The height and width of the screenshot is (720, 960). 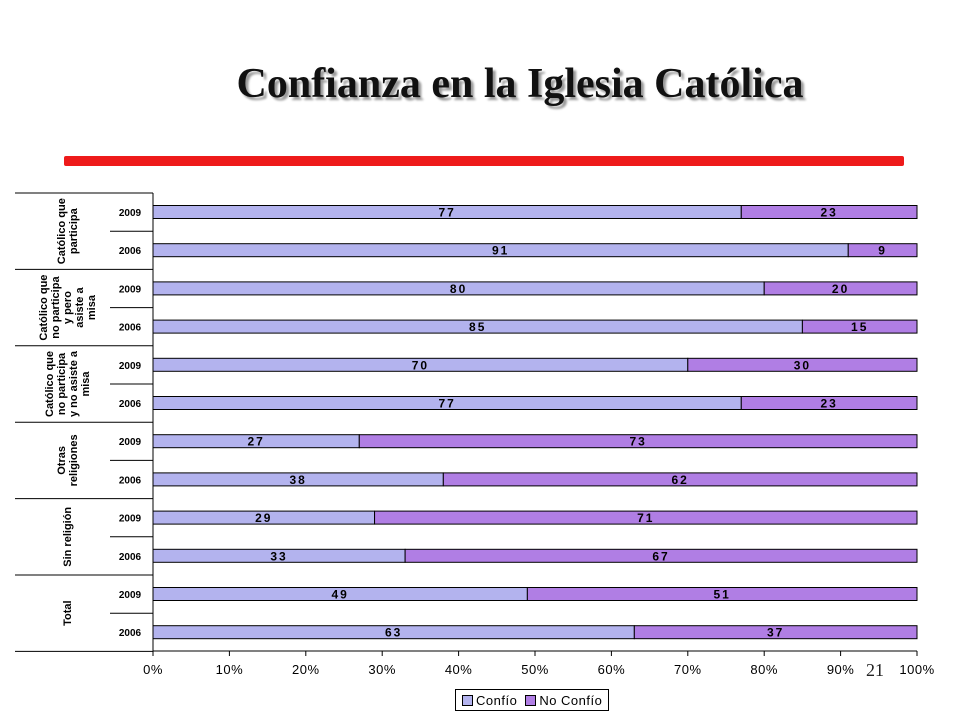 I want to click on data-label-no-confio: 67, so click(x=660, y=556).